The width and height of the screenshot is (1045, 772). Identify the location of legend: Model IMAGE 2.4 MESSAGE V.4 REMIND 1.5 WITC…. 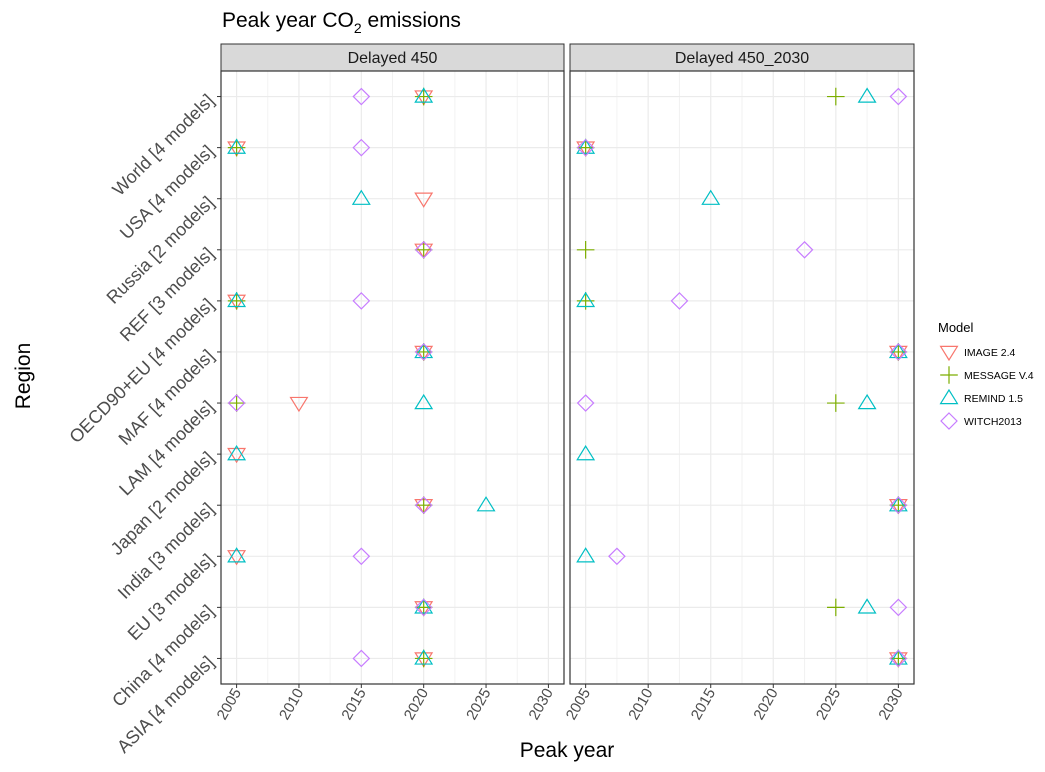
(986, 375).